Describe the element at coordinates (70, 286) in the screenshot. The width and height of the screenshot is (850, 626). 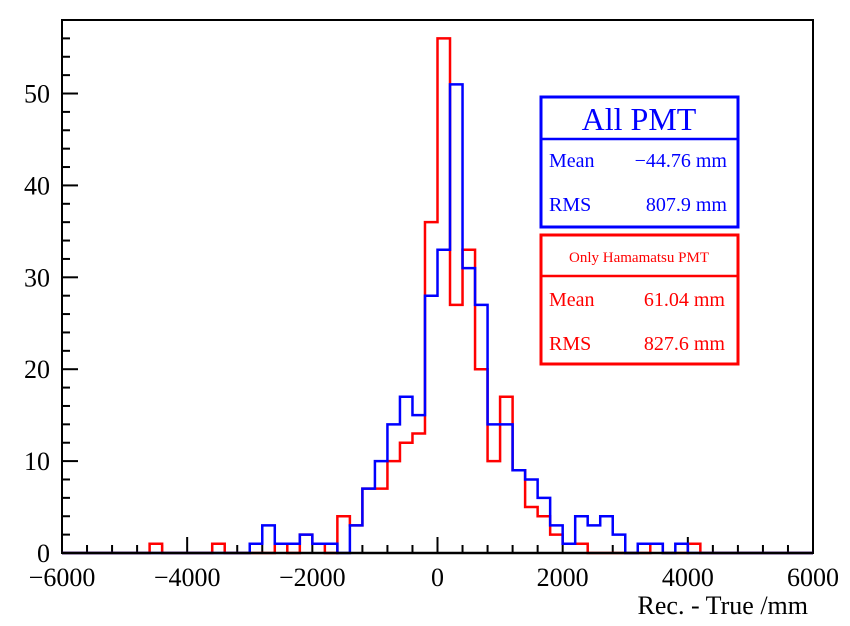
I see `y-axis-ticks` at that location.